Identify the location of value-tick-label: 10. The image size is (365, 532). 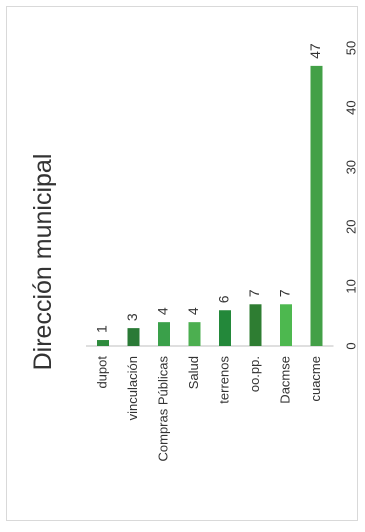
(350, 286).